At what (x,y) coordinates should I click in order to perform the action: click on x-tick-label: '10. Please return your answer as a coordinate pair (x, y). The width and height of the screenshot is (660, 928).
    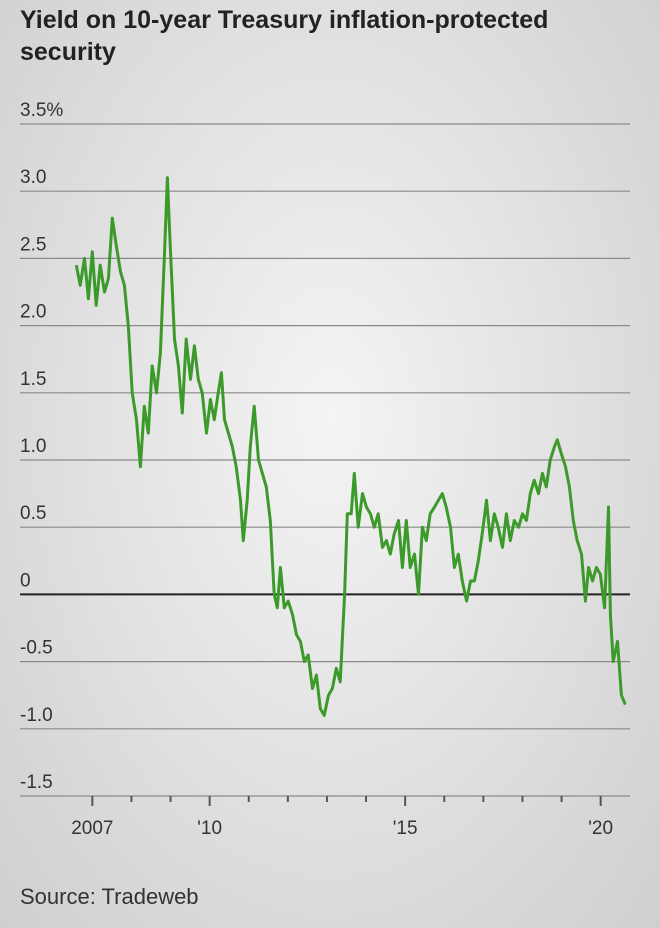
    Looking at the image, I should click on (209, 828).